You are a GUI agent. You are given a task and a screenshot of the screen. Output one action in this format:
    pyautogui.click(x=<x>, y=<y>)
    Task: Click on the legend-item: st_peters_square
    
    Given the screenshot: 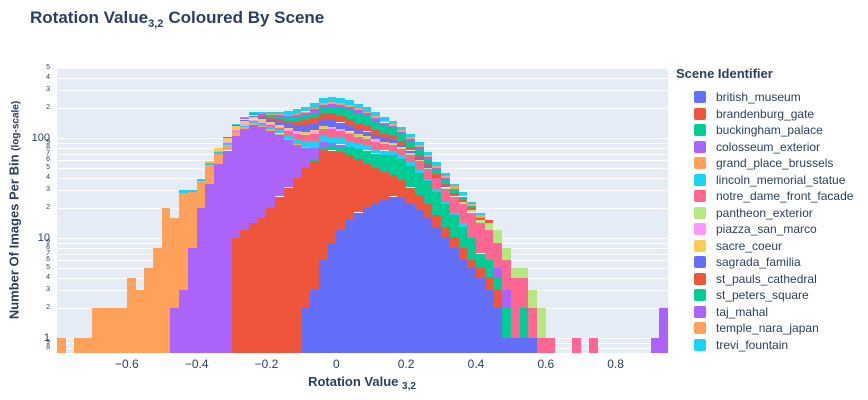 What is the action you would take?
    pyautogui.click(x=771, y=295)
    